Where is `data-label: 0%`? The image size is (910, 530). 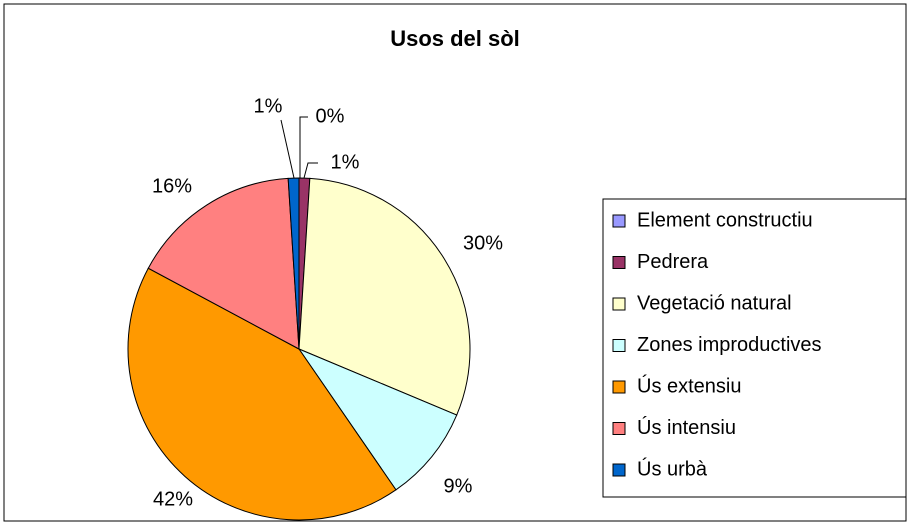 data-label: 0% is located at coordinates (330, 116).